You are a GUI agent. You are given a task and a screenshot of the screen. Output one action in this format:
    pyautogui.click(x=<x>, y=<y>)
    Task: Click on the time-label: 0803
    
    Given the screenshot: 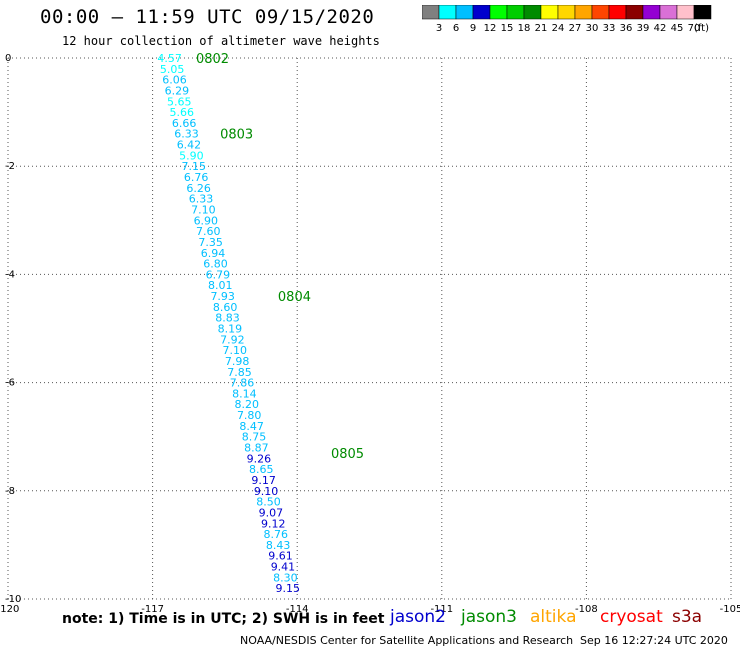 What is the action you would take?
    pyautogui.click(x=236, y=135)
    